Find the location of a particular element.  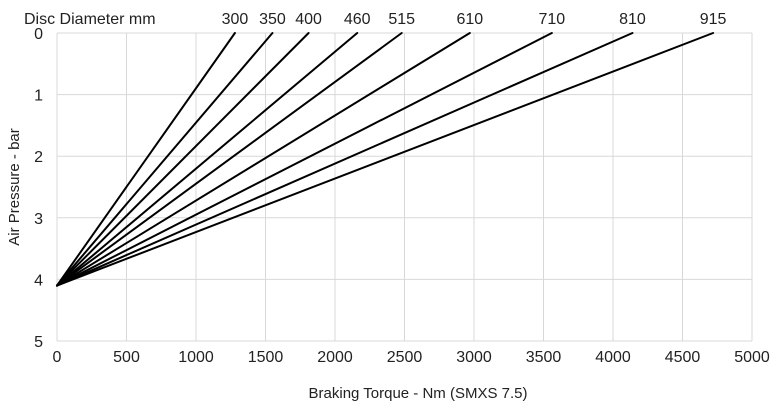

y-tick-label-4: 4 is located at coordinates (38, 280).